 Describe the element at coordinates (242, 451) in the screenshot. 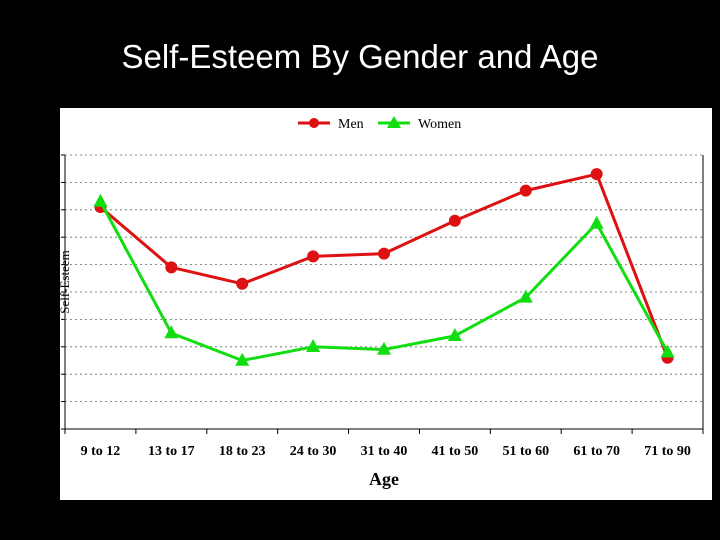

I see `x-tick-label: 18 to 23` at that location.